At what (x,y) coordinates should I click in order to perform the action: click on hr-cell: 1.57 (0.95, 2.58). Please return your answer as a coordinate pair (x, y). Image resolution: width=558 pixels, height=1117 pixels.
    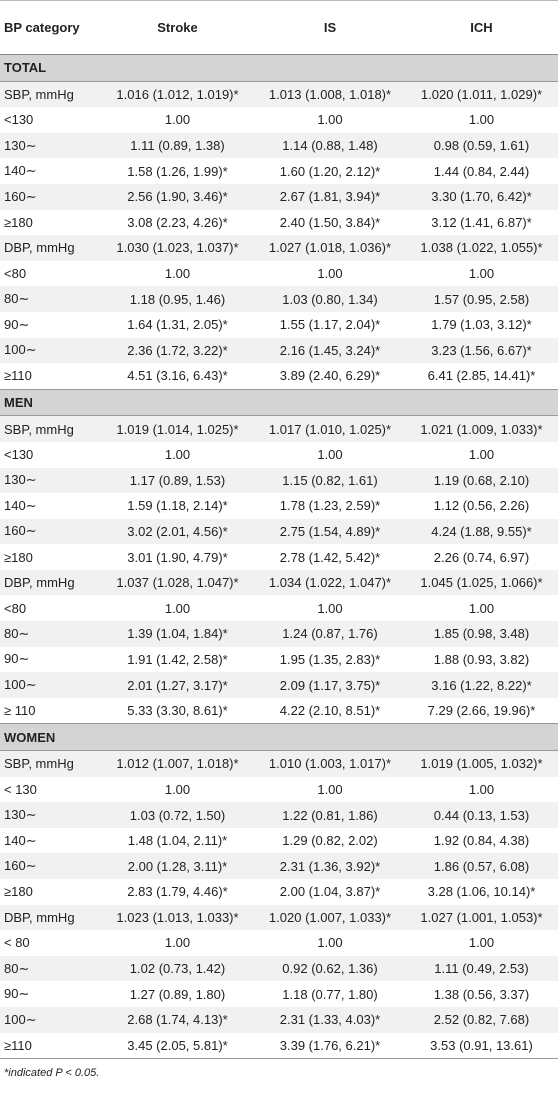
    Looking at the image, I should click on (481, 299).